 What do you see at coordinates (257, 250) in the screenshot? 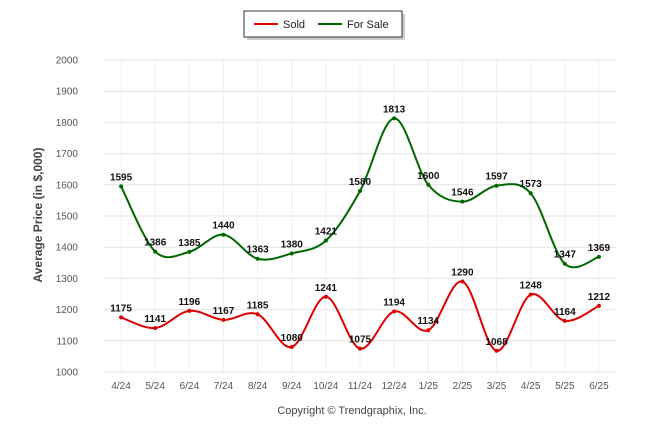
I see `data-label-for-sale: 1363` at bounding box center [257, 250].